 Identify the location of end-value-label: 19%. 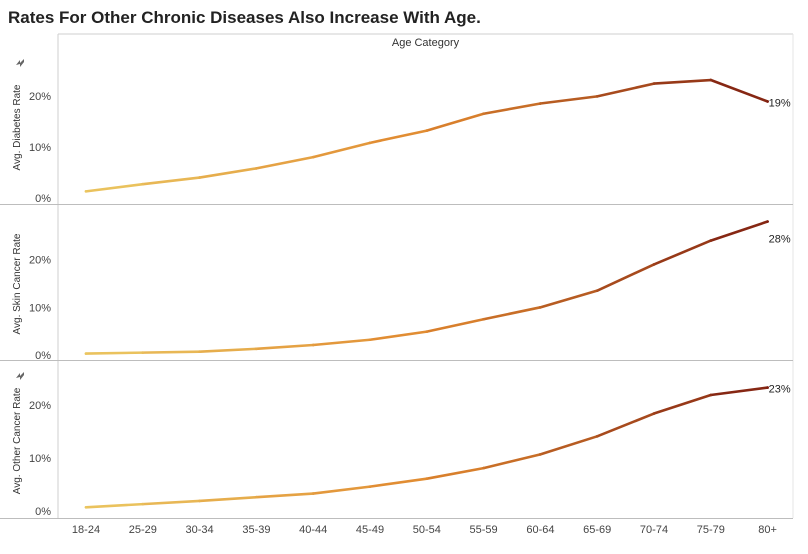
(780, 103).